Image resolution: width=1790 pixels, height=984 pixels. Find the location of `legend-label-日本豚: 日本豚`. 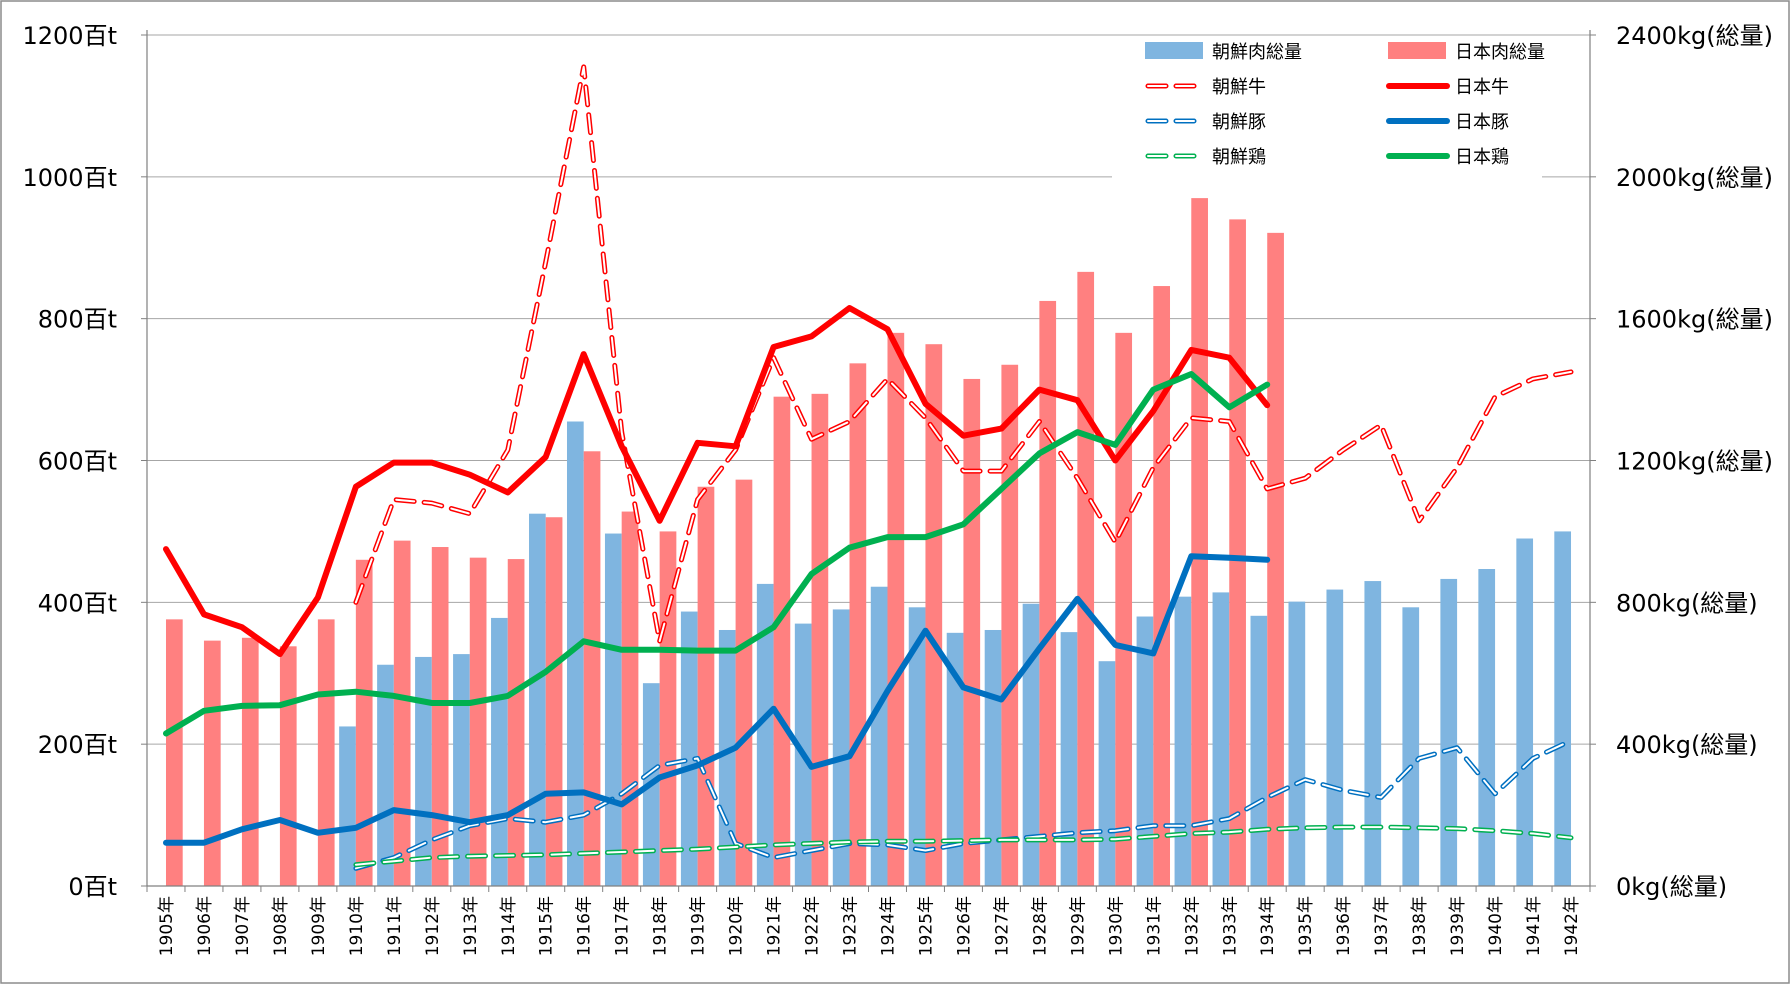

legend-label-日本豚: 日本豚 is located at coordinates (1482, 122).